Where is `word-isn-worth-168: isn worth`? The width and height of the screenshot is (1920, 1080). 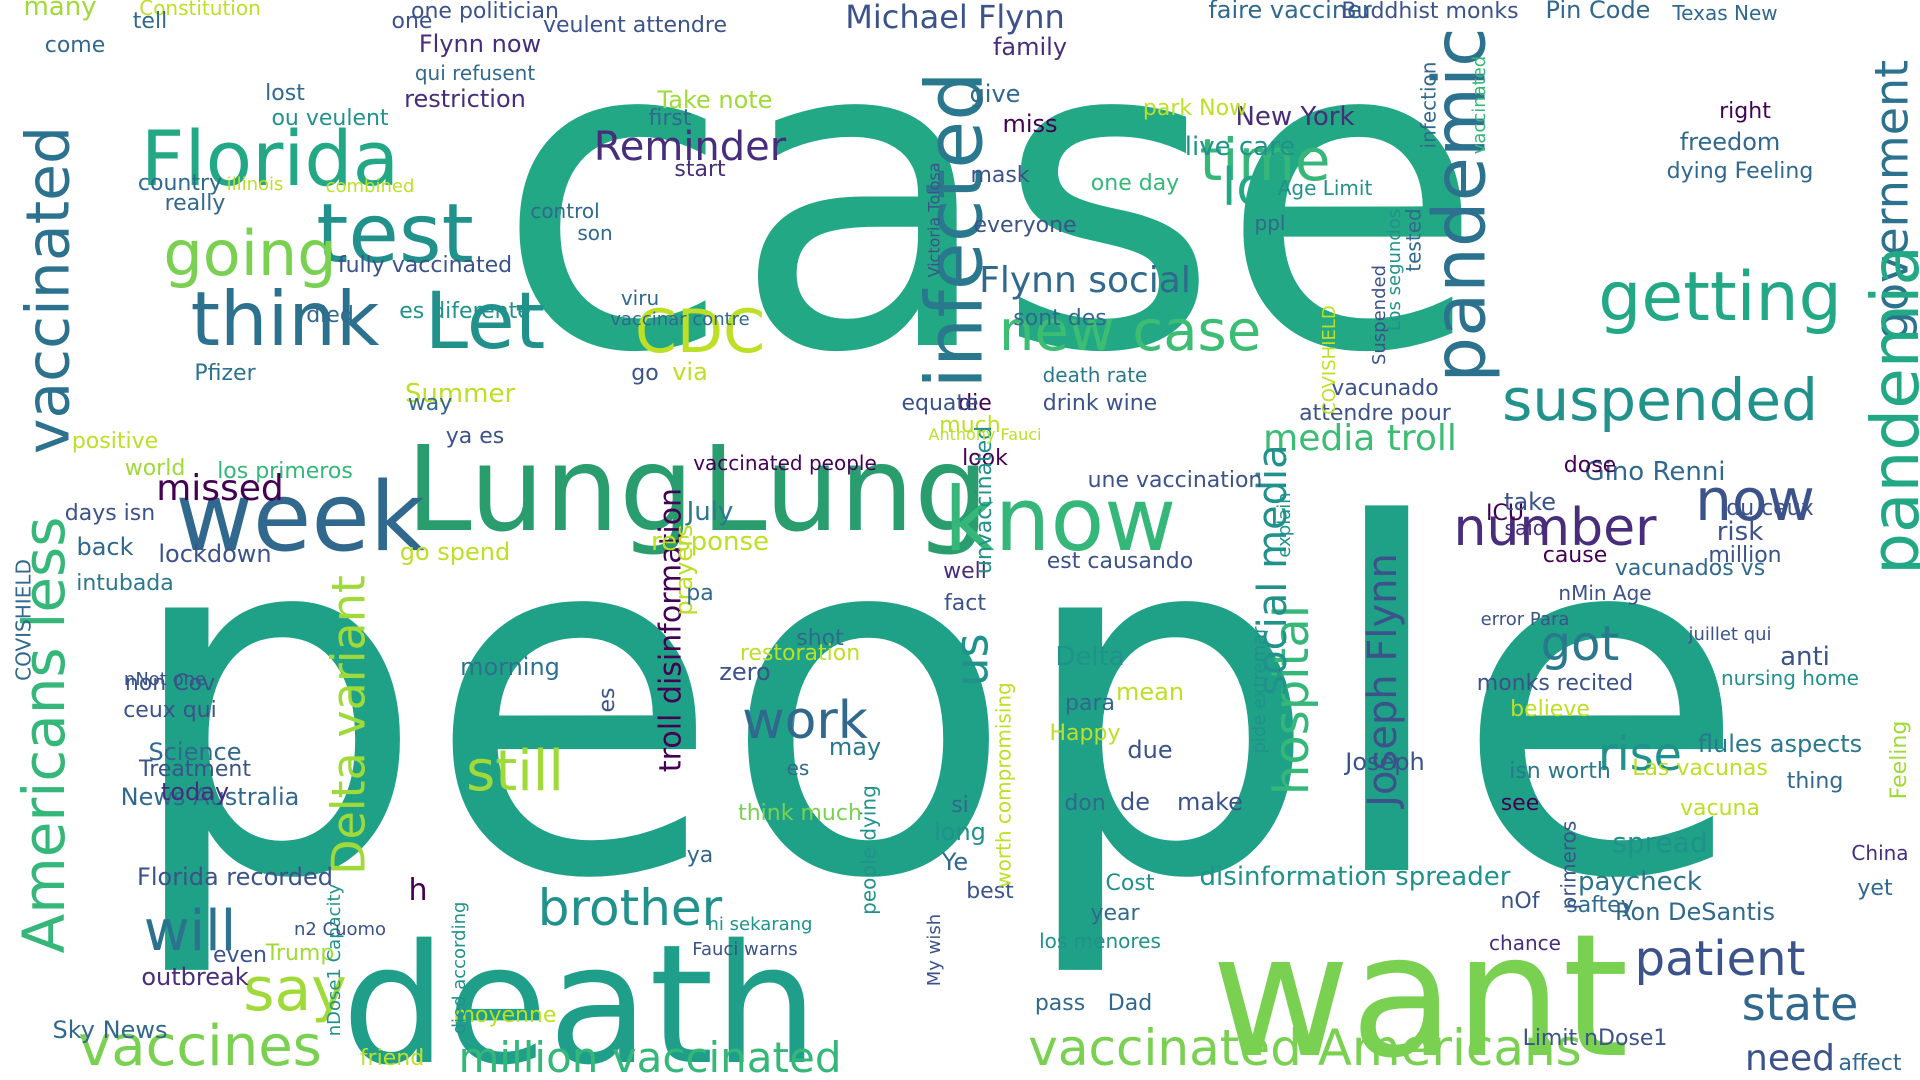 word-isn-worth-168: isn worth is located at coordinates (1560, 771).